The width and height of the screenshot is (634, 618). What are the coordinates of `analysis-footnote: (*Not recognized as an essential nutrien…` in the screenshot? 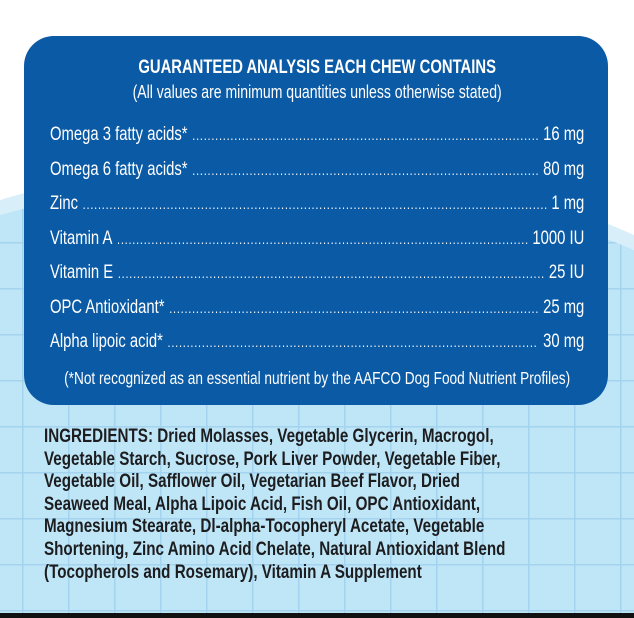 It's located at (317, 377).